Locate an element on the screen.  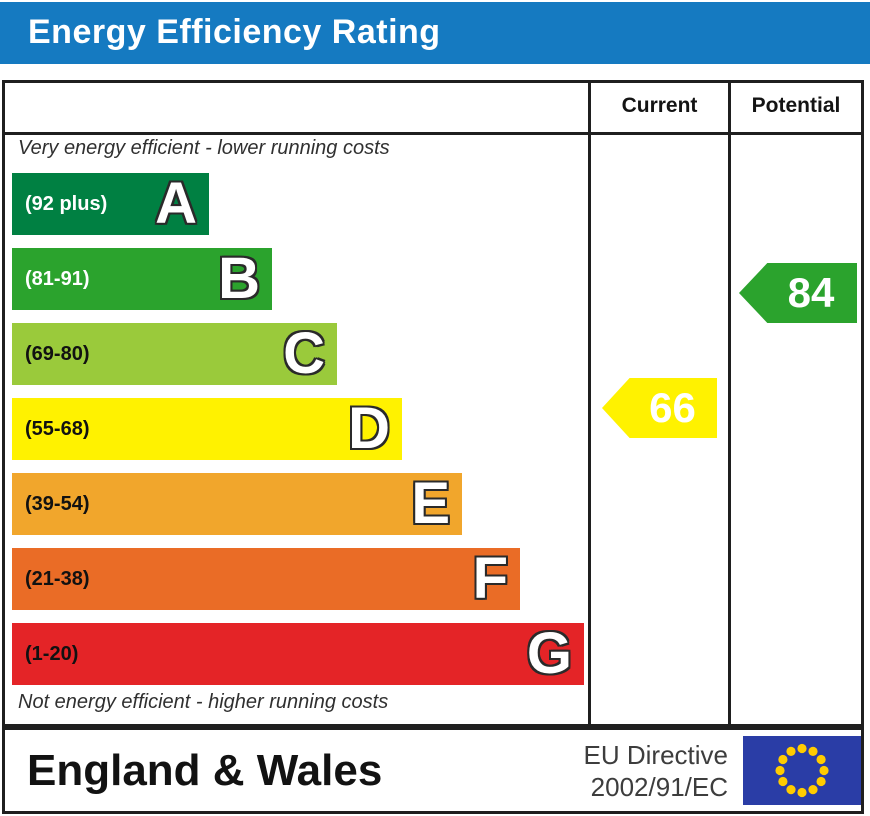
band-letter: D is located at coordinates (369, 428).